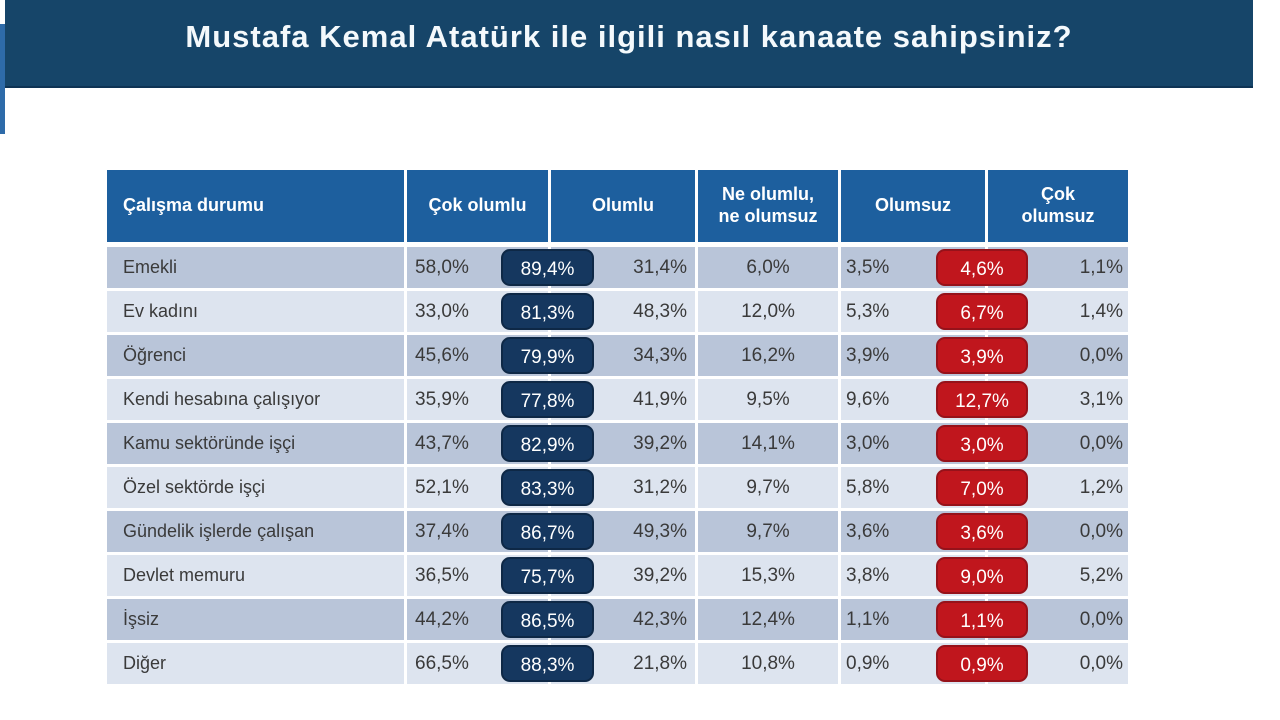 Image resolution: width=1280 pixels, height=720 pixels. What do you see at coordinates (982, 663) in the screenshot?
I see `total-negative-badge: 0,9%` at bounding box center [982, 663].